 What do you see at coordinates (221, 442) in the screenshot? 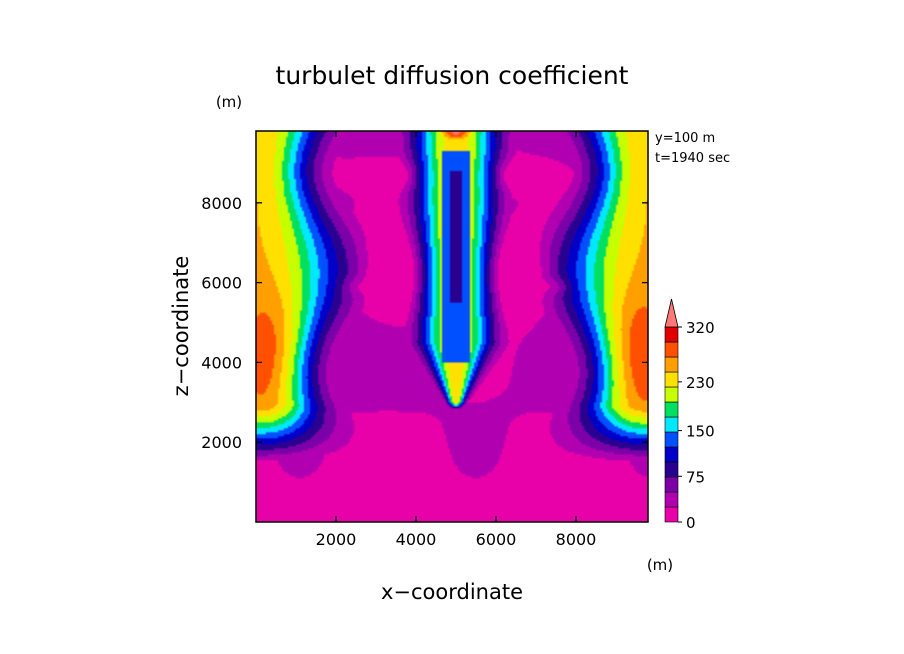
I see `y-tick-label: 2000` at bounding box center [221, 442].